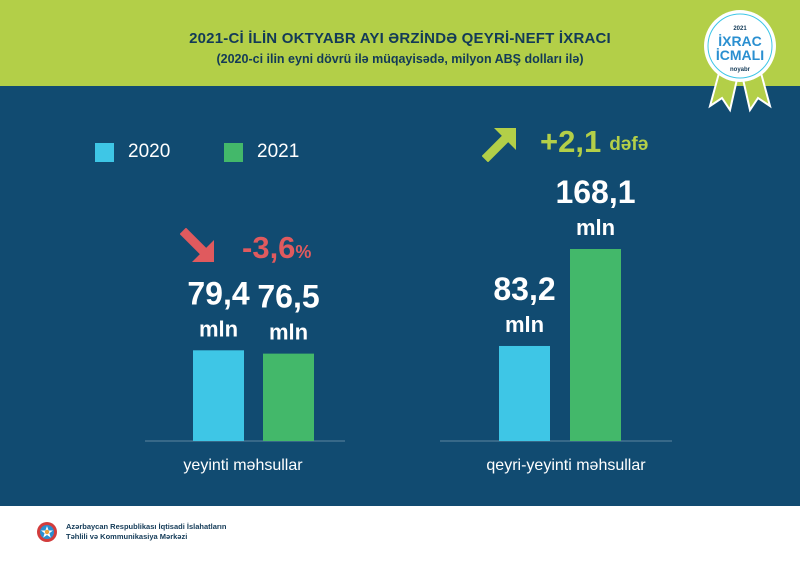 This screenshot has width=800, height=566. Describe the element at coordinates (571, 141) in the screenshot. I see `change-value-nonfood: +2,1` at that location.